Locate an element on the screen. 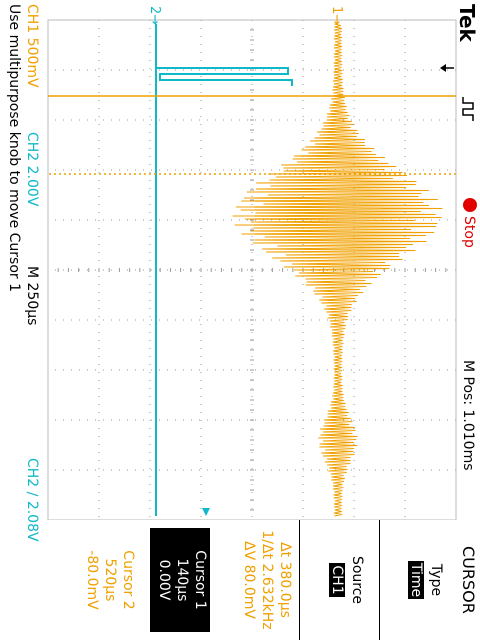 The height and width of the screenshot is (640, 480). timebase: M 250µs is located at coordinates (32, 296).